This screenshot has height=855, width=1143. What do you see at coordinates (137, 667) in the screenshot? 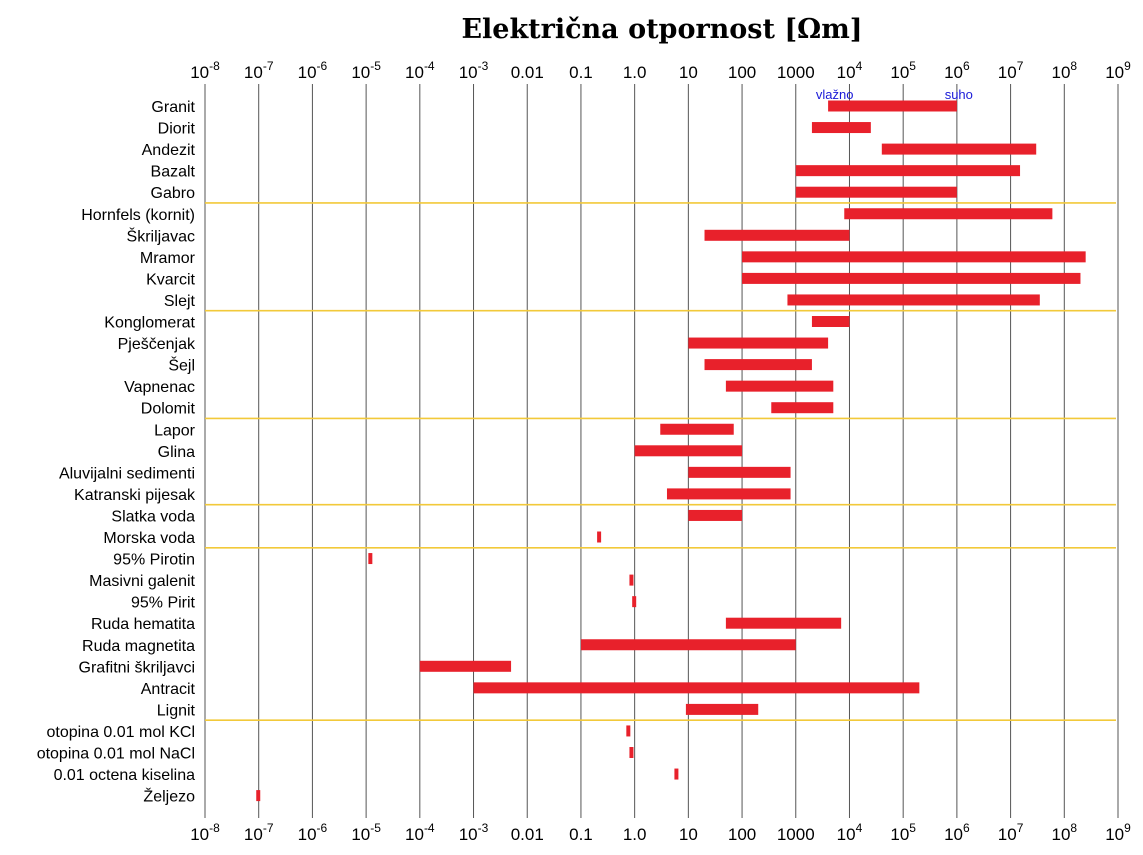
I see `row-label: Grafitni škriljavci` at bounding box center [137, 667].